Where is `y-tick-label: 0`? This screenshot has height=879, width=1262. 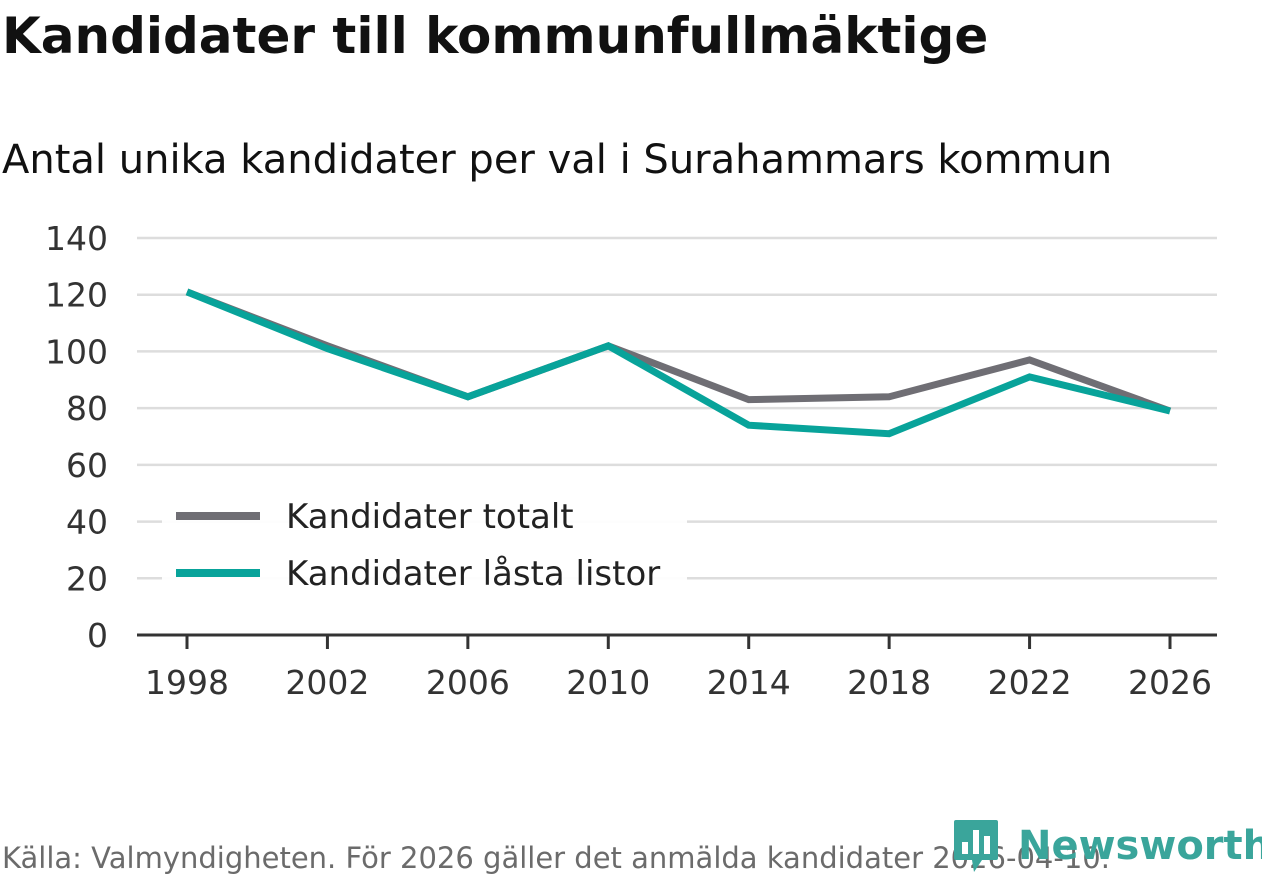
y-tick-label: 0 is located at coordinates (97, 635).